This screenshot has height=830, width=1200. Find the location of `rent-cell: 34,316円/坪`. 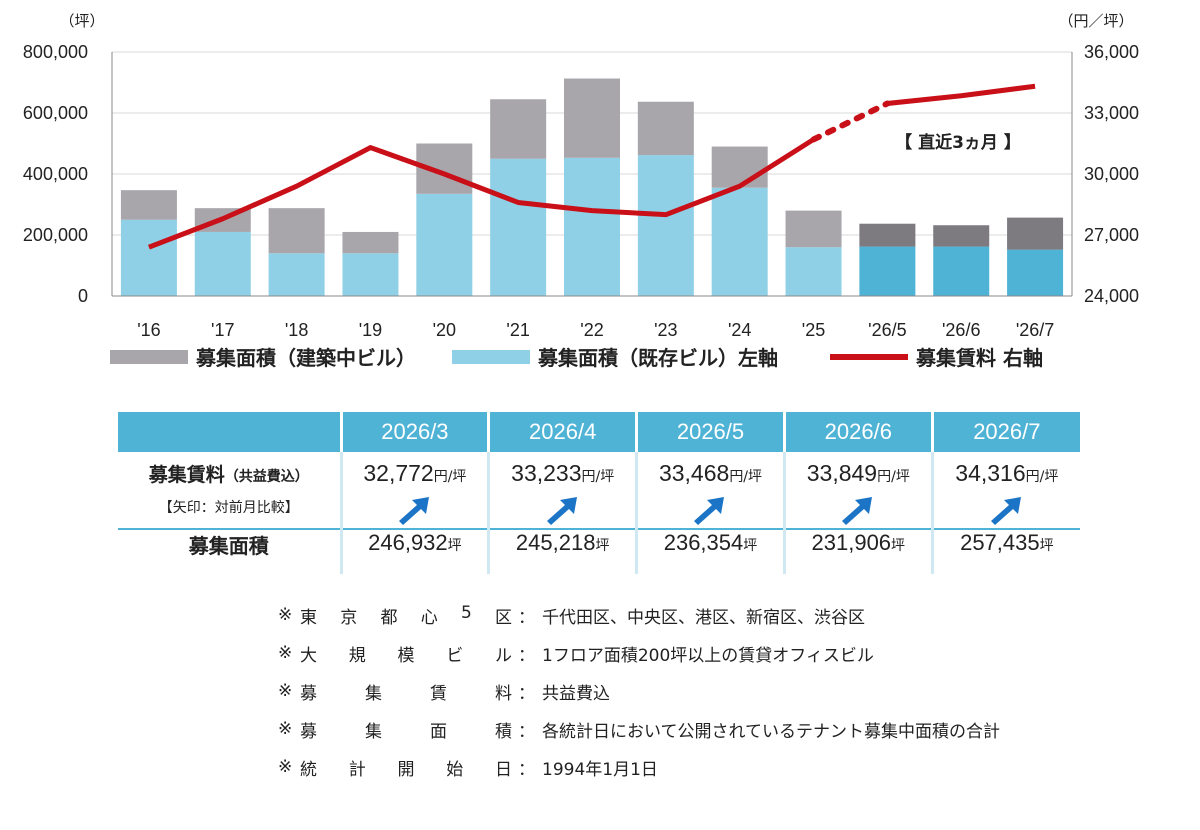

rent-cell: 34,316円/坪 is located at coordinates (1005, 490).